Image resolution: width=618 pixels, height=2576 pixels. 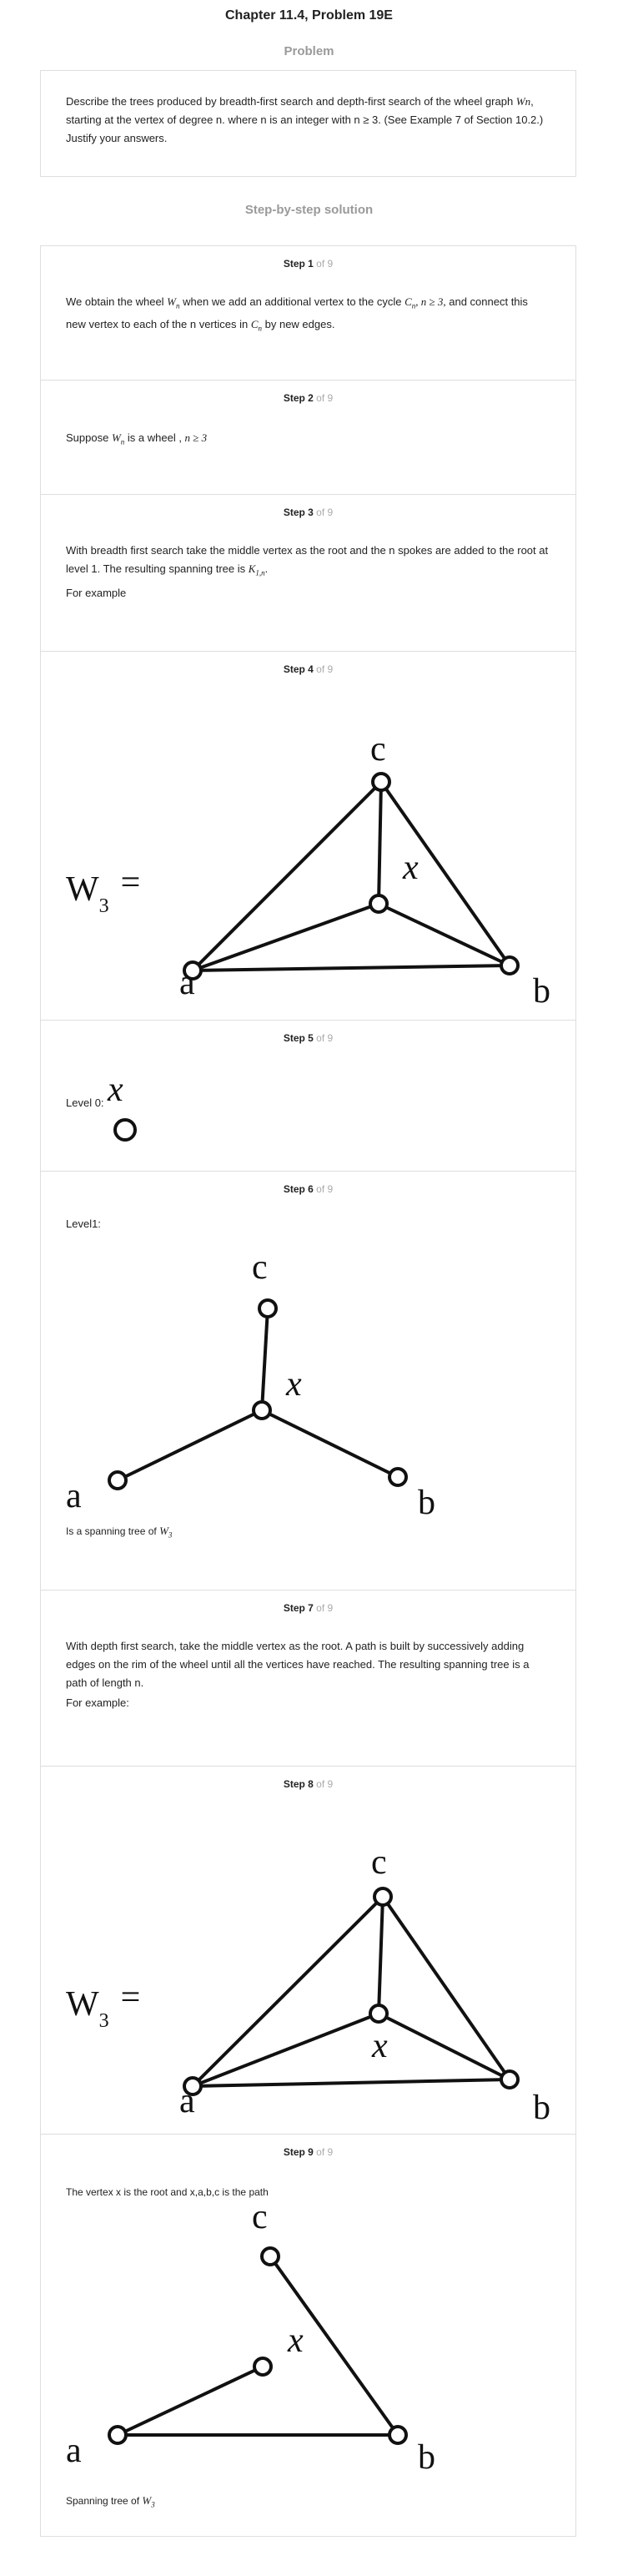 I want to click on bfs-label-b: b, so click(x=426, y=1503).